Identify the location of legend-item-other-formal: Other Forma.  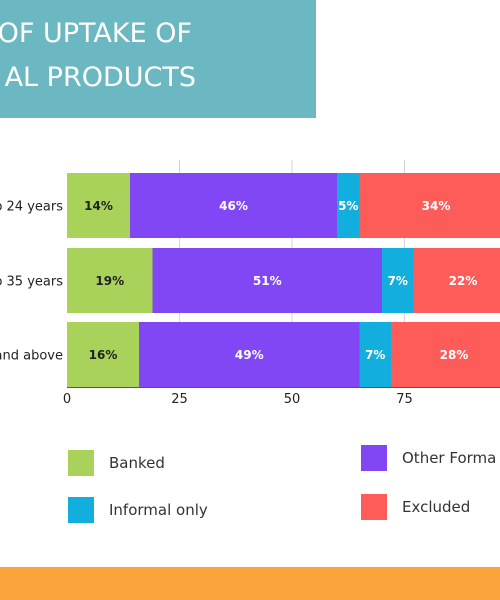
(428, 458).